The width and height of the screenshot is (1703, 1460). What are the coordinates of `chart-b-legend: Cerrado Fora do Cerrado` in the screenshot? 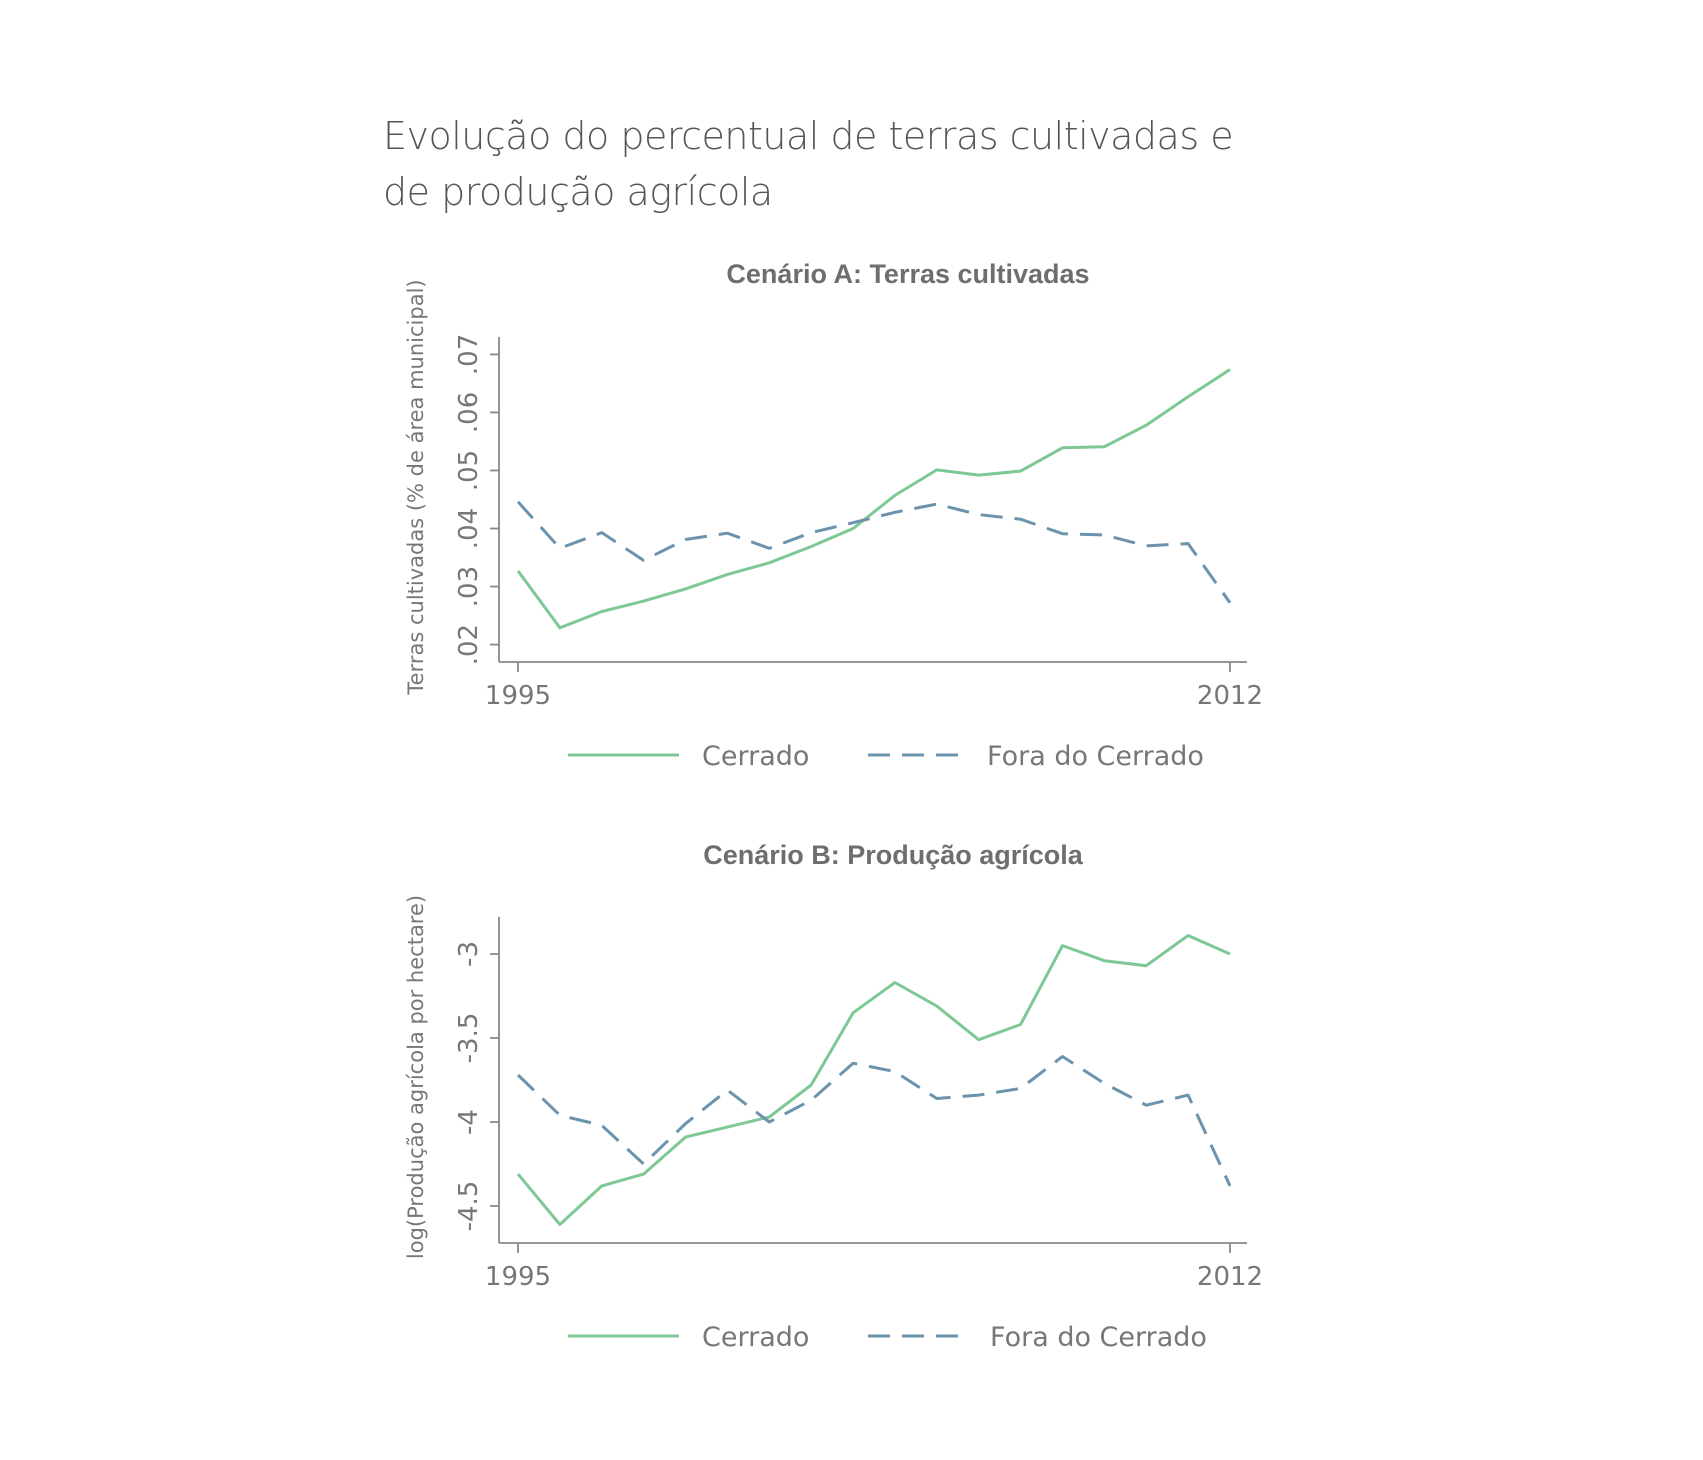 It's located at (887, 1337).